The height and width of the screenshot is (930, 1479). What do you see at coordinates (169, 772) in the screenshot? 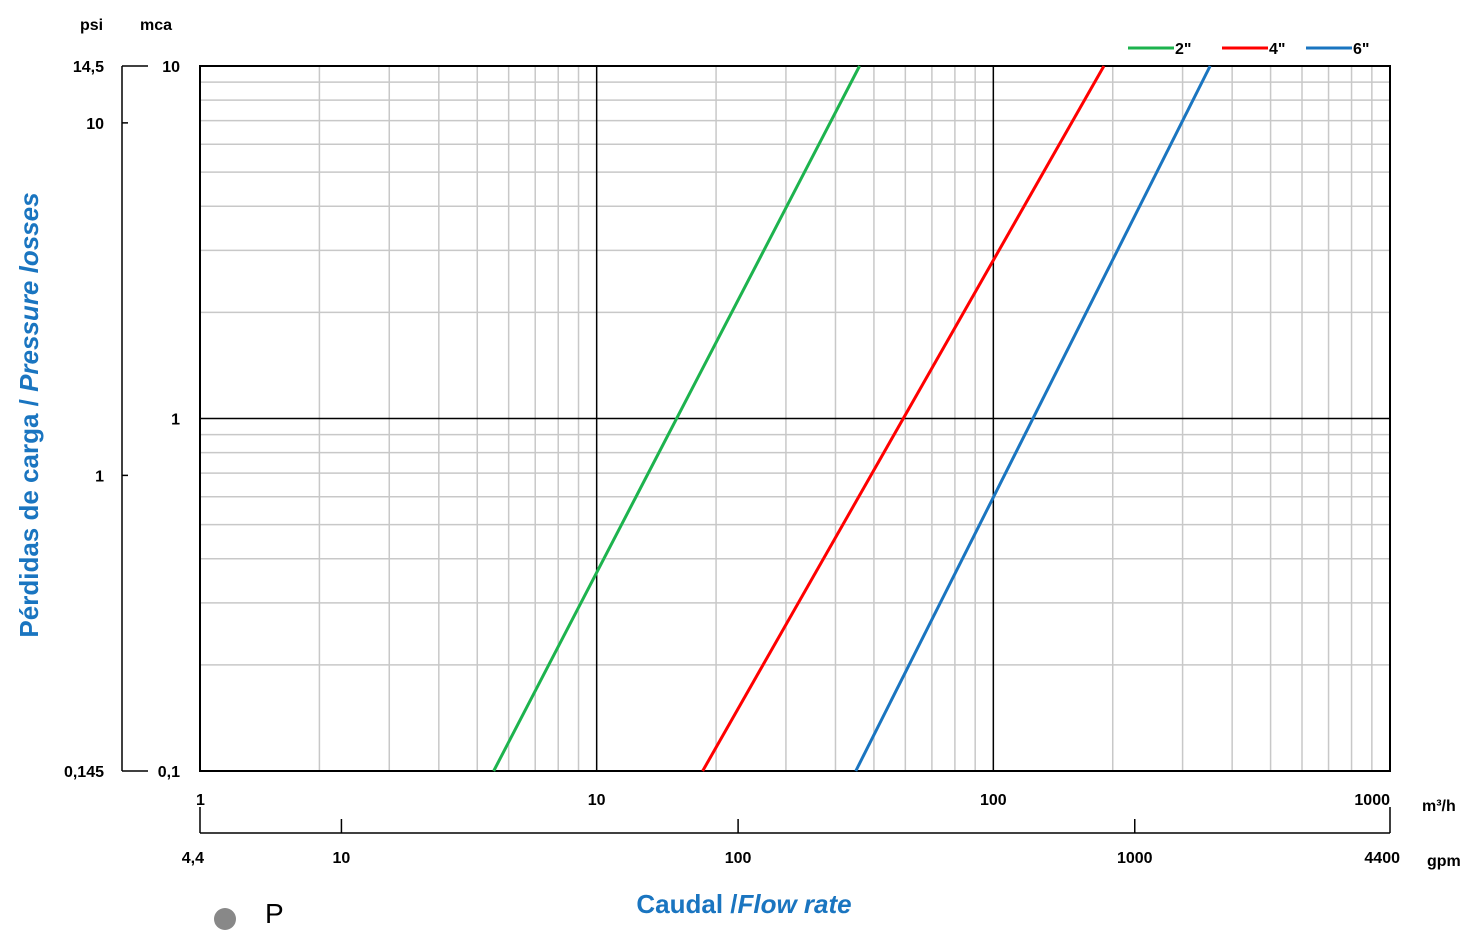
I see `y-tick-label: 0,1` at bounding box center [169, 772].